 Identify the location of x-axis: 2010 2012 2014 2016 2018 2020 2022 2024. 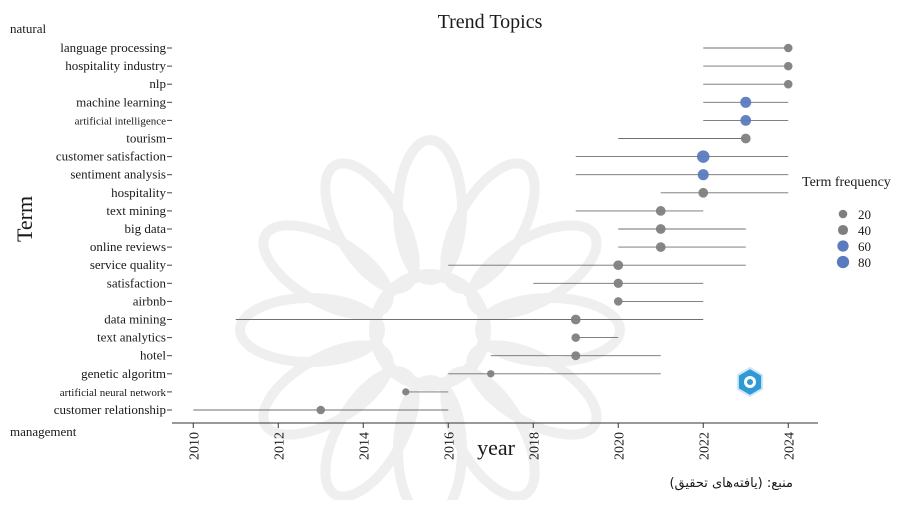
(495, 441).